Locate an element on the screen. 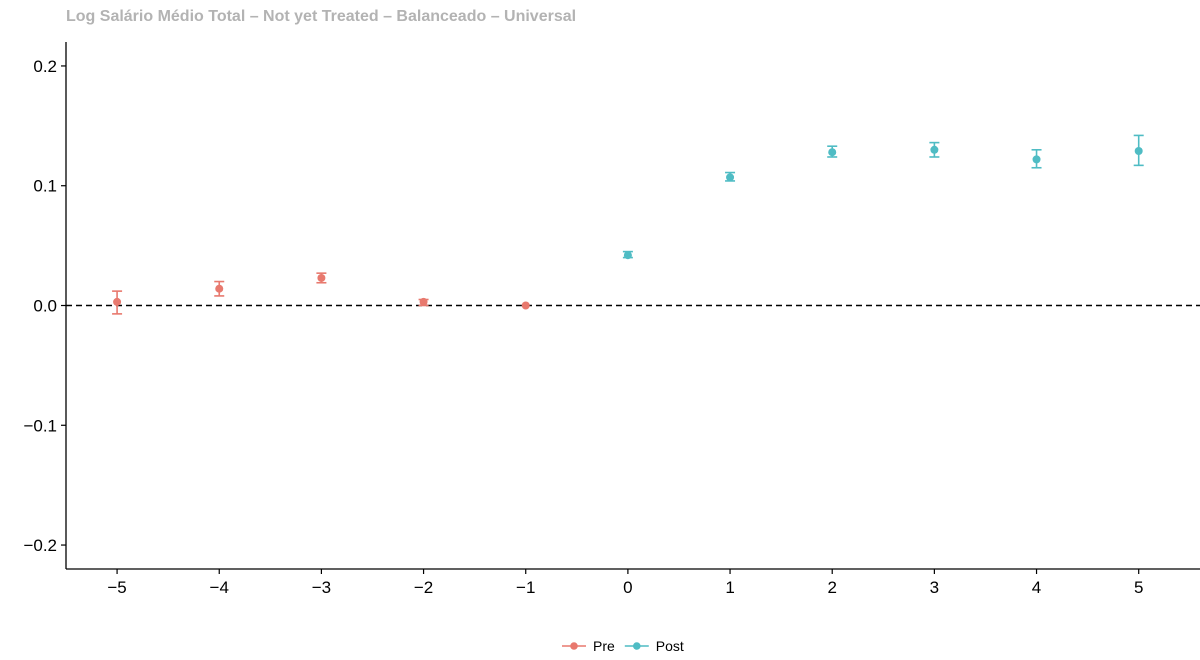  x-tick-label: −2 is located at coordinates (423, 587).